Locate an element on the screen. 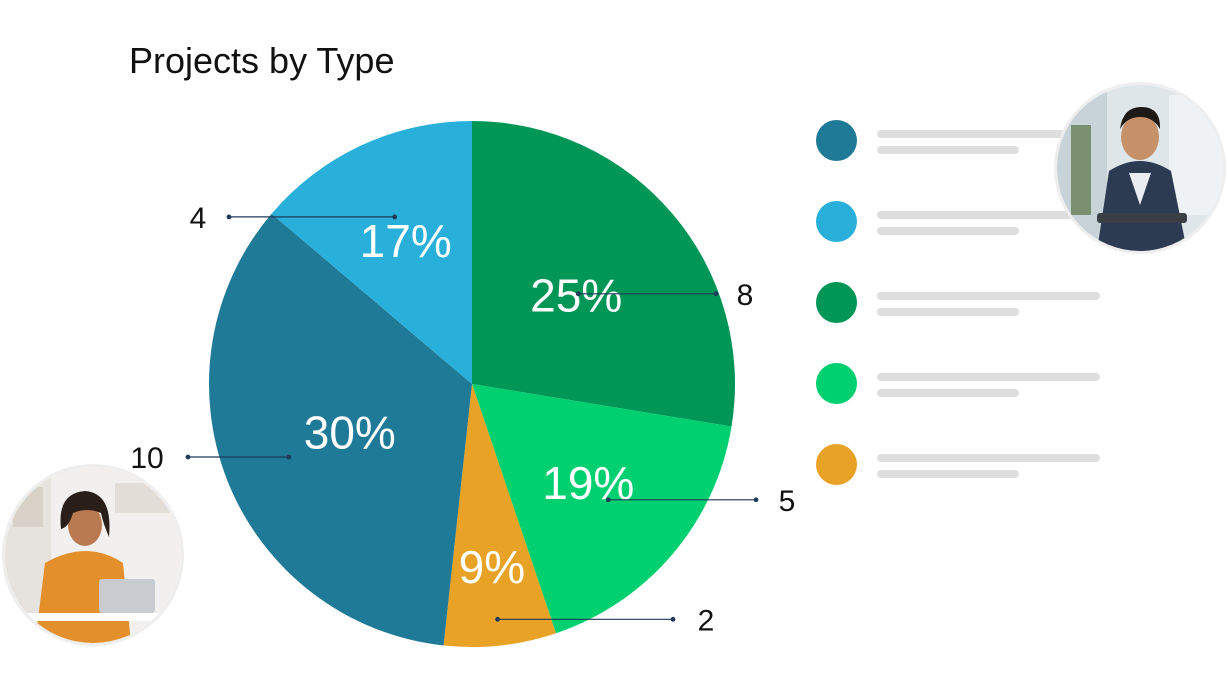  slice-count-label: 5 is located at coordinates (787, 501).